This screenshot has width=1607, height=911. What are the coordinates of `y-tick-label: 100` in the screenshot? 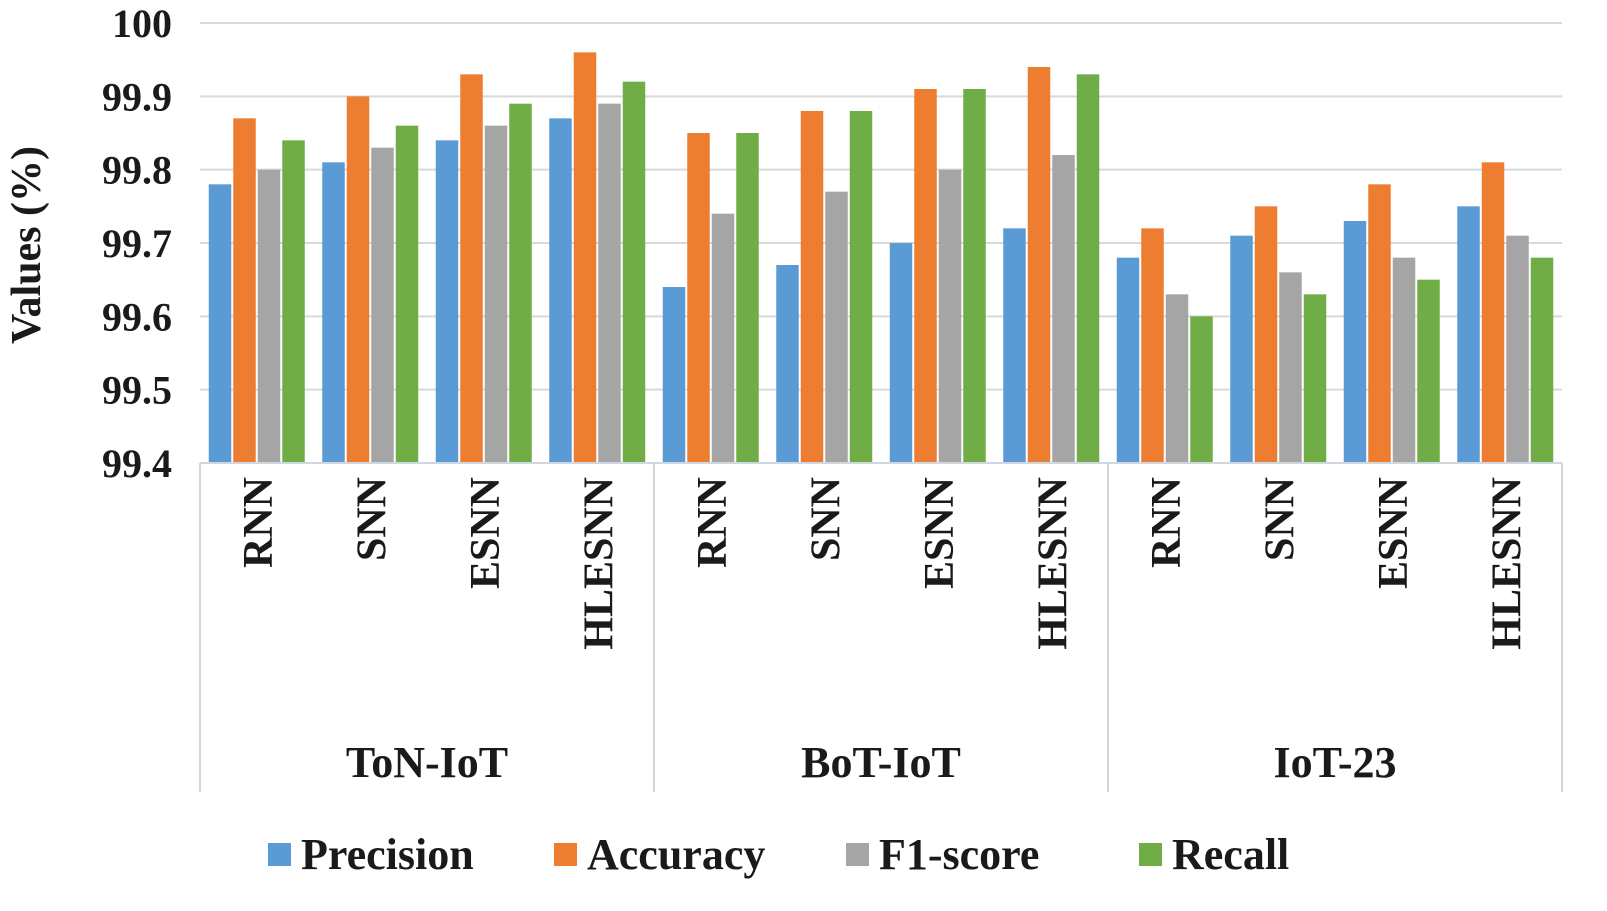 It's located at (142, 23).